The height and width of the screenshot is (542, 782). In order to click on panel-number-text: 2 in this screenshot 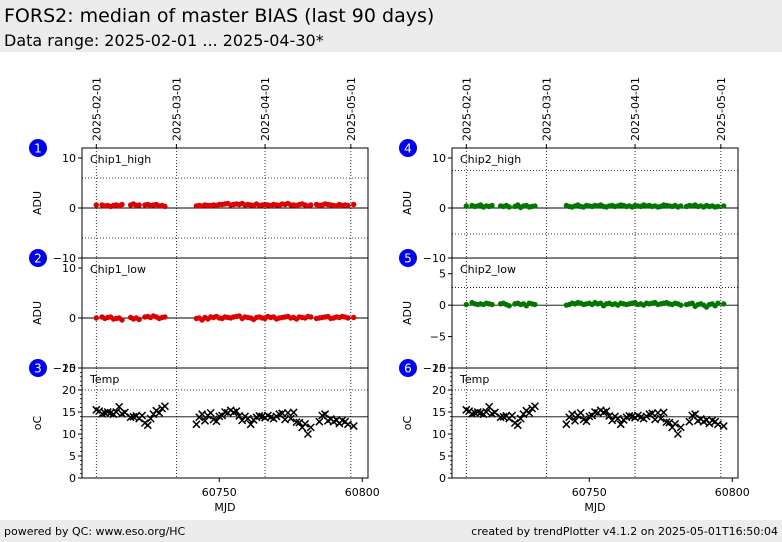, I will do `click(38, 259)`.